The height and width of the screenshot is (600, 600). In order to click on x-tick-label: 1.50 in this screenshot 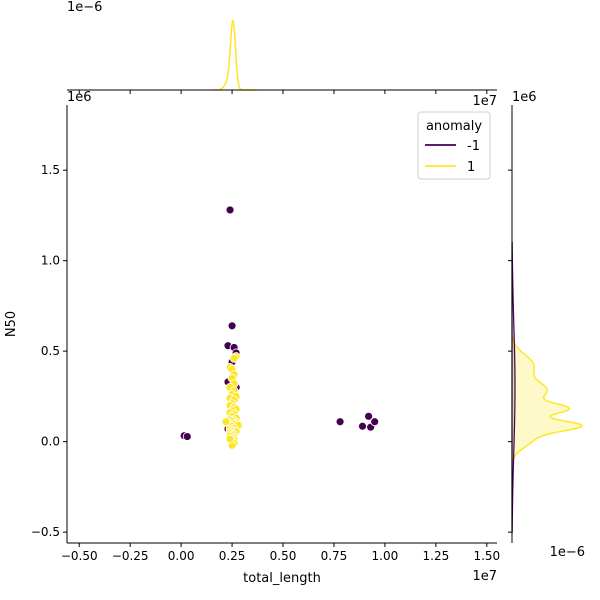, I will do `click(486, 556)`.